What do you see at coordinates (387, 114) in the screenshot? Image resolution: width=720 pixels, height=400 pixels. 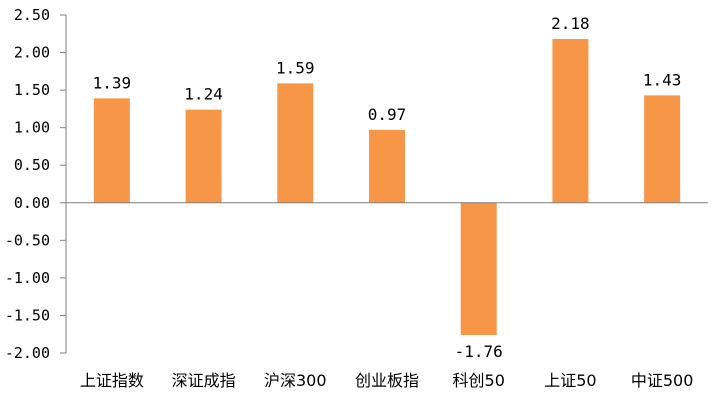 I see `data-label: 0.97` at bounding box center [387, 114].